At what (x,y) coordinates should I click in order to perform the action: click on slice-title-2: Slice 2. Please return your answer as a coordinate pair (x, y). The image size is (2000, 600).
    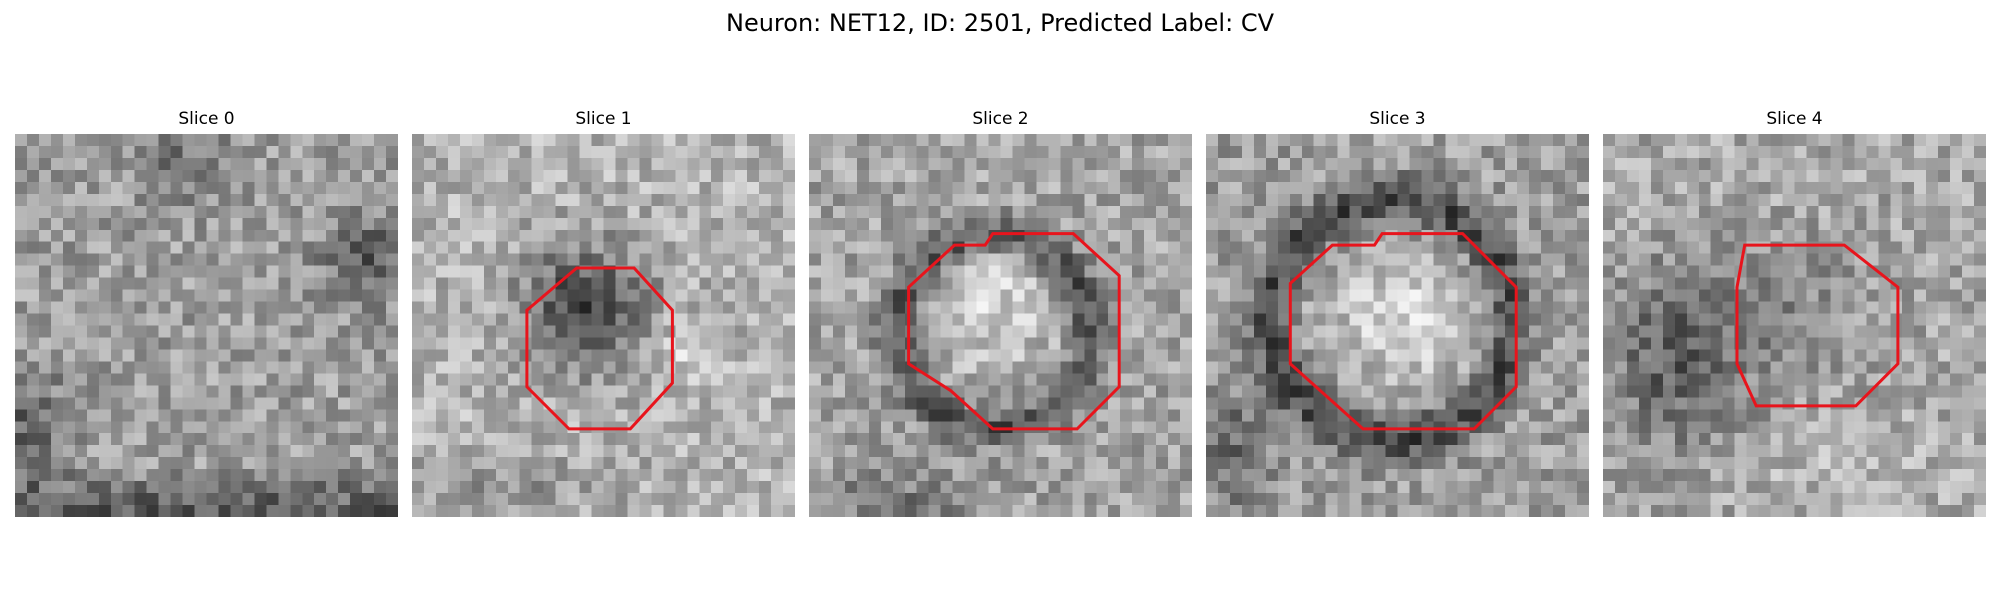
    Looking at the image, I should click on (1000, 119).